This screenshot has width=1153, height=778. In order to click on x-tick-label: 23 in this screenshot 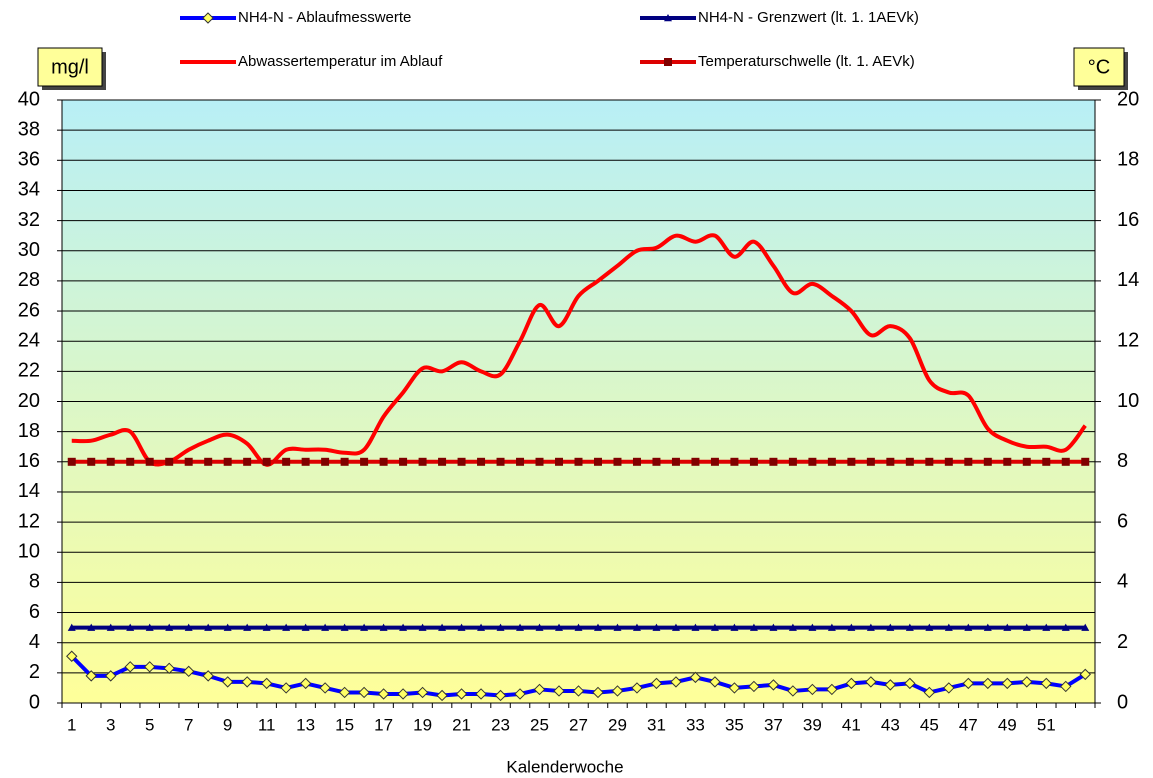, I will do `click(500, 724)`.